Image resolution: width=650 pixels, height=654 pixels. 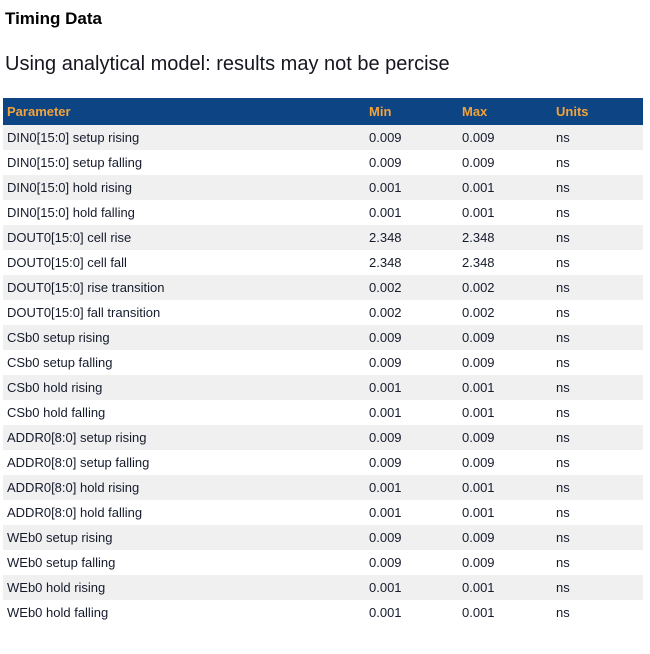 What do you see at coordinates (71, 212) in the screenshot?
I see `parameter-cell: DIN0[15:0] hold falling` at bounding box center [71, 212].